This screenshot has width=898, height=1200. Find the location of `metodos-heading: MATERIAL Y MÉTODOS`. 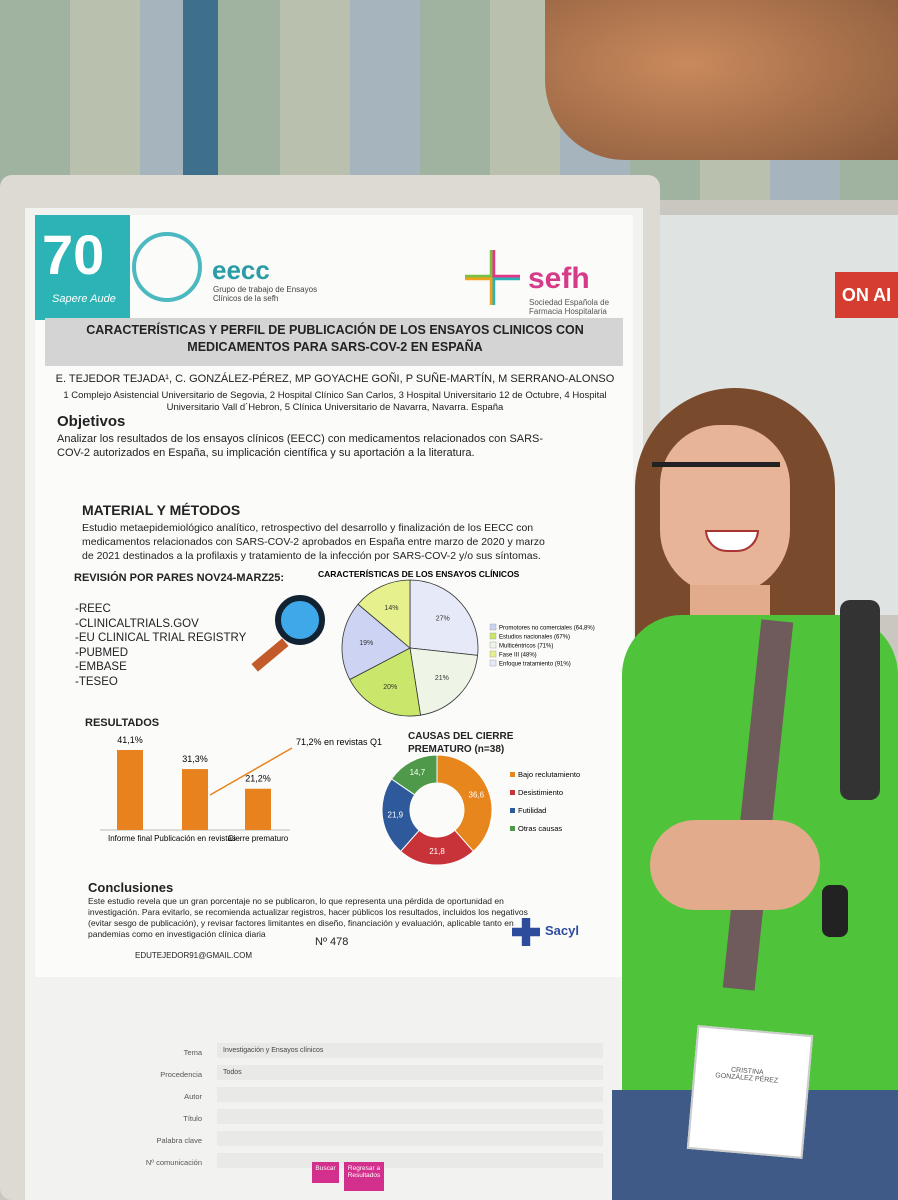

metodos-heading: MATERIAL Y MÉTODOS is located at coordinates (161, 510).